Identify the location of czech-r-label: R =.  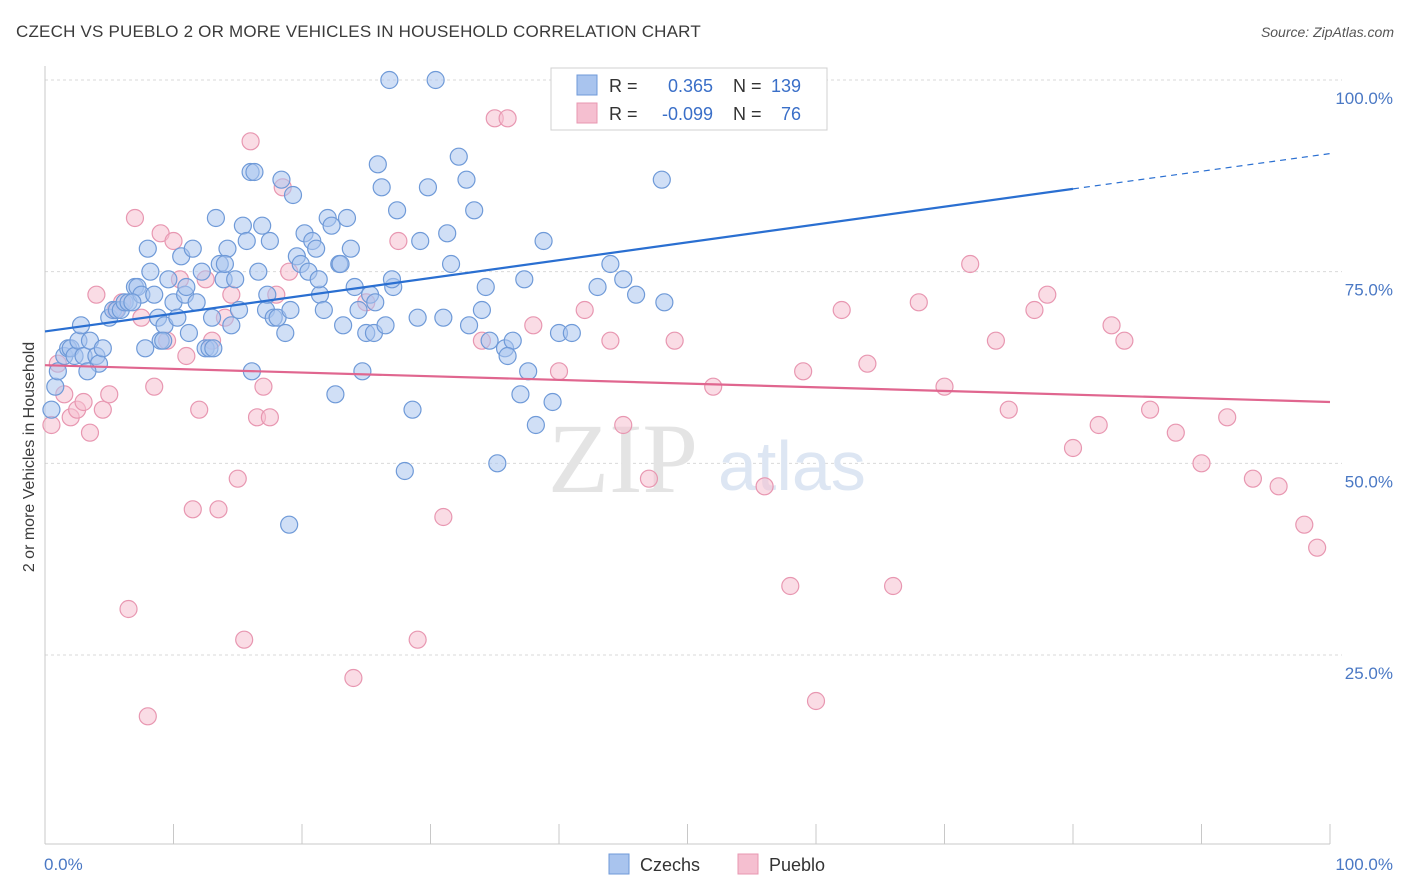
(623, 86).